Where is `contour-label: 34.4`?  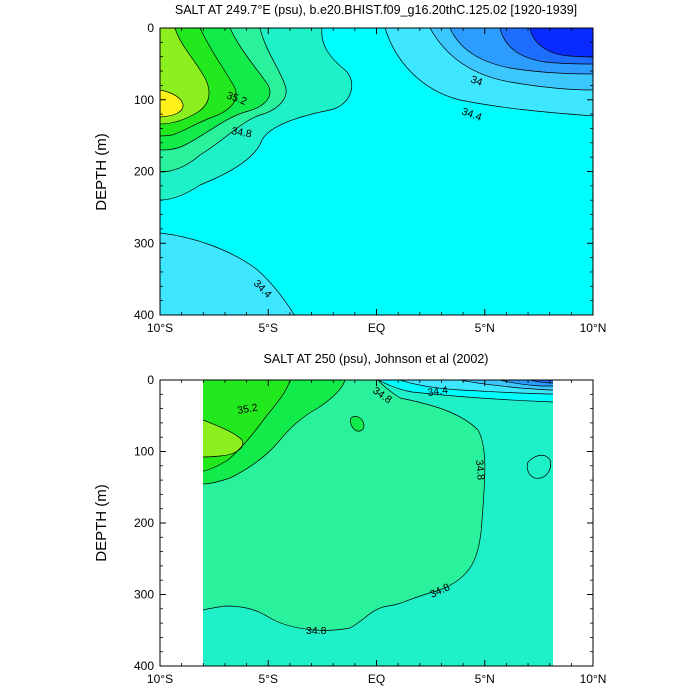 contour-label: 34.4 is located at coordinates (438, 391).